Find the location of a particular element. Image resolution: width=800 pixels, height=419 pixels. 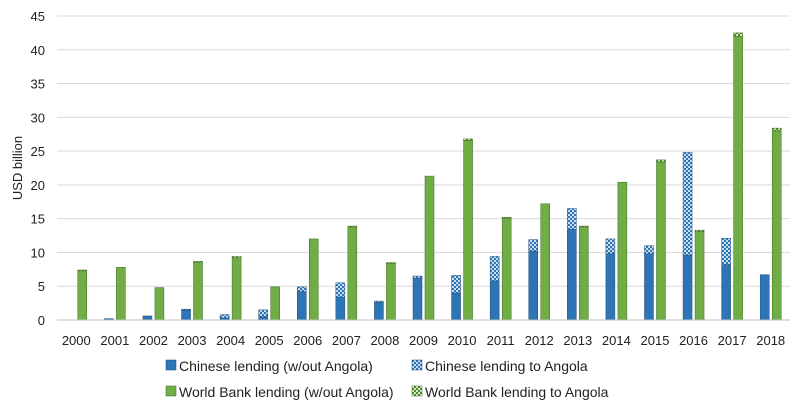

y-tick-label: 45 is located at coordinates (38, 16).